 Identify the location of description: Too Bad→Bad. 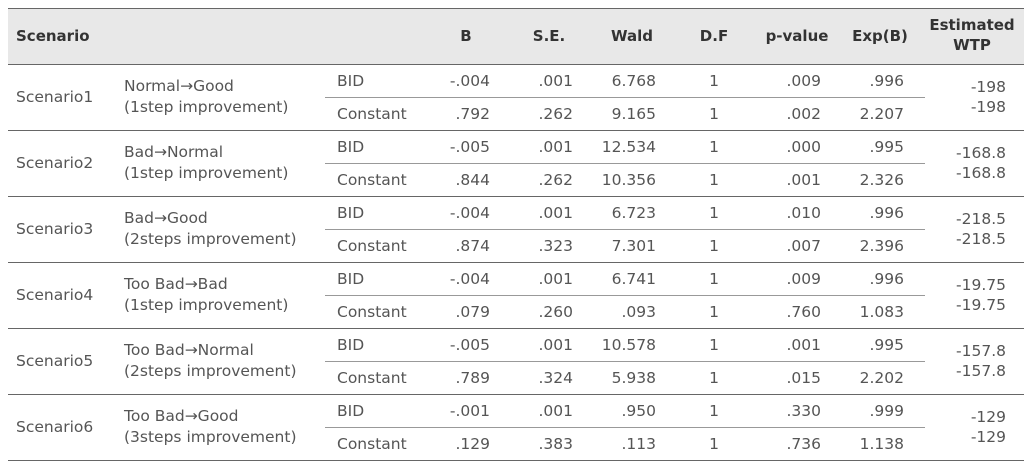
(176, 284).